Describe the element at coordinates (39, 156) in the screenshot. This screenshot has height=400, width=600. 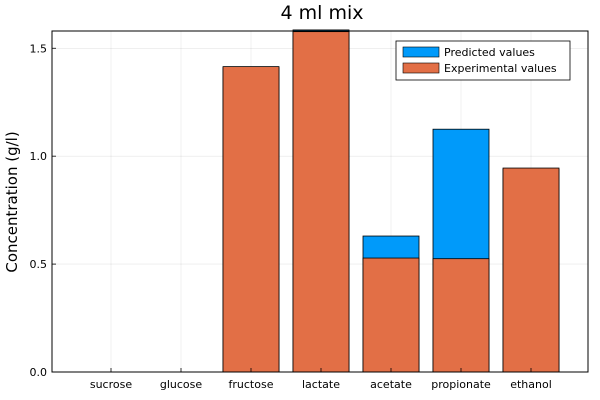
I see `y-tick-label: 1.0` at that location.